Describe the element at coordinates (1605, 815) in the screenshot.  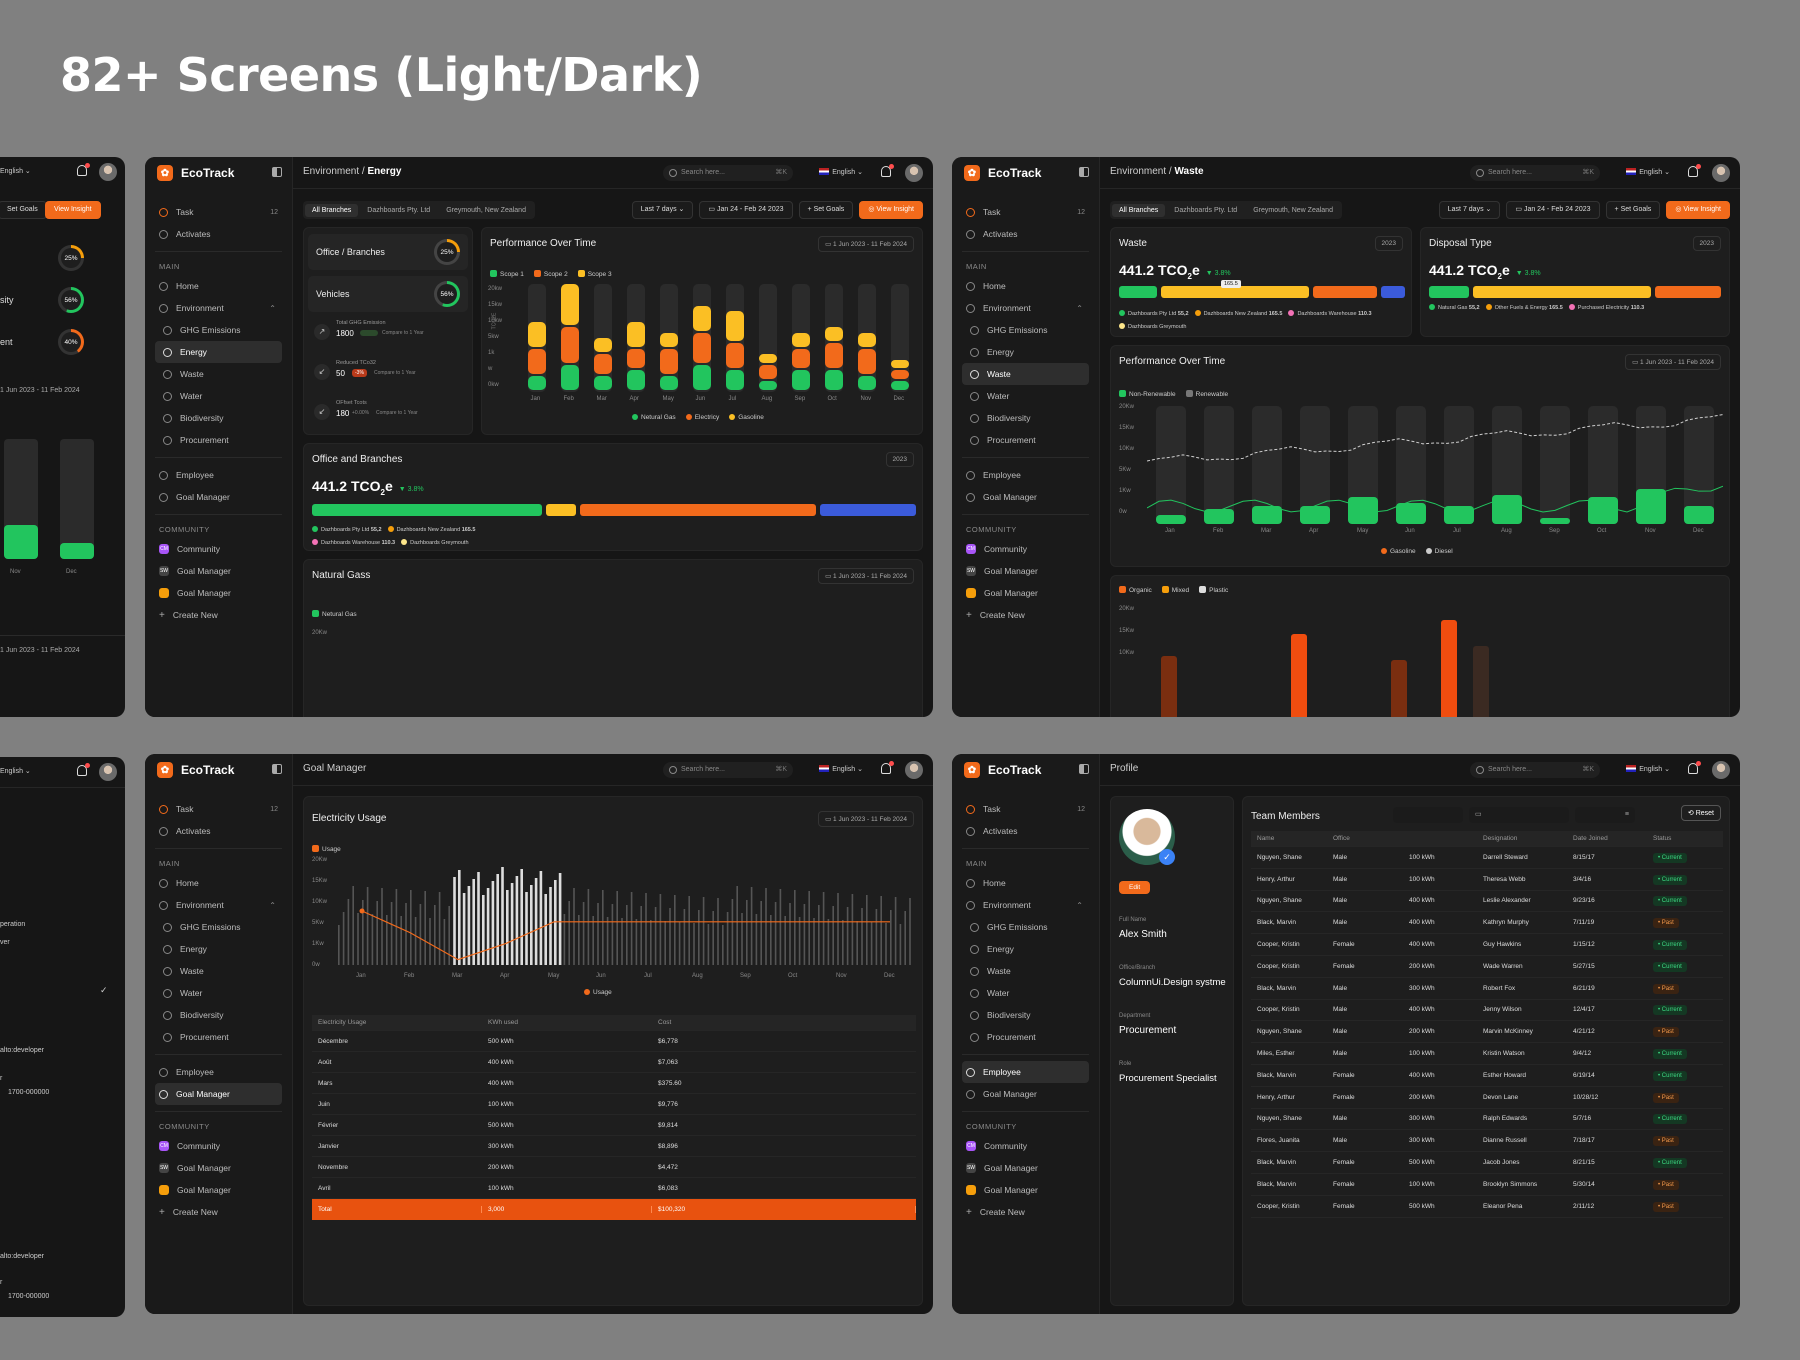
I see `sort-icon: ≡` at that location.